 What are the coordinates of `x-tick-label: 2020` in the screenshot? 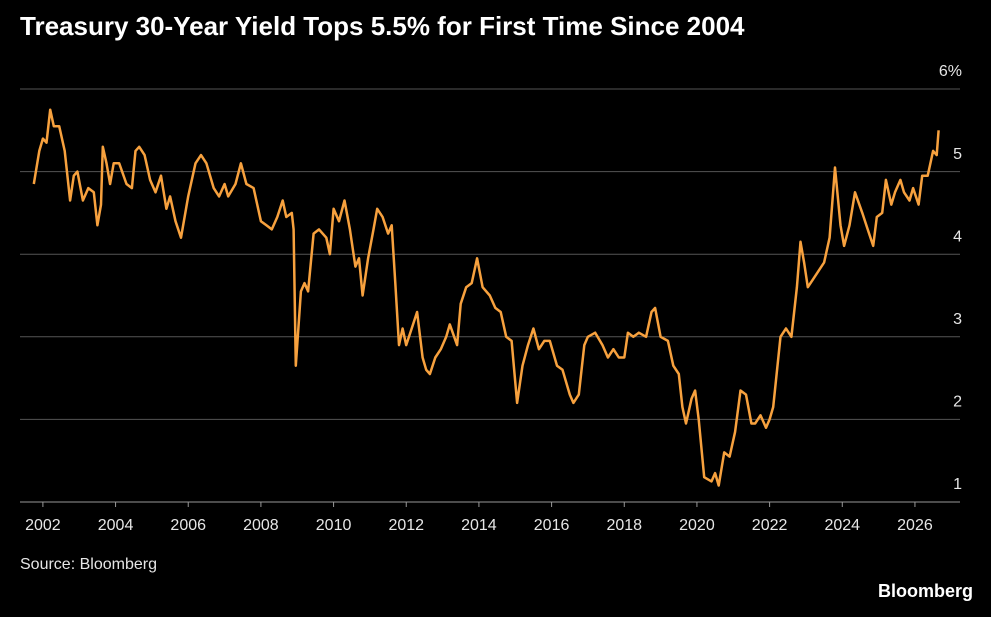 It's located at (697, 525).